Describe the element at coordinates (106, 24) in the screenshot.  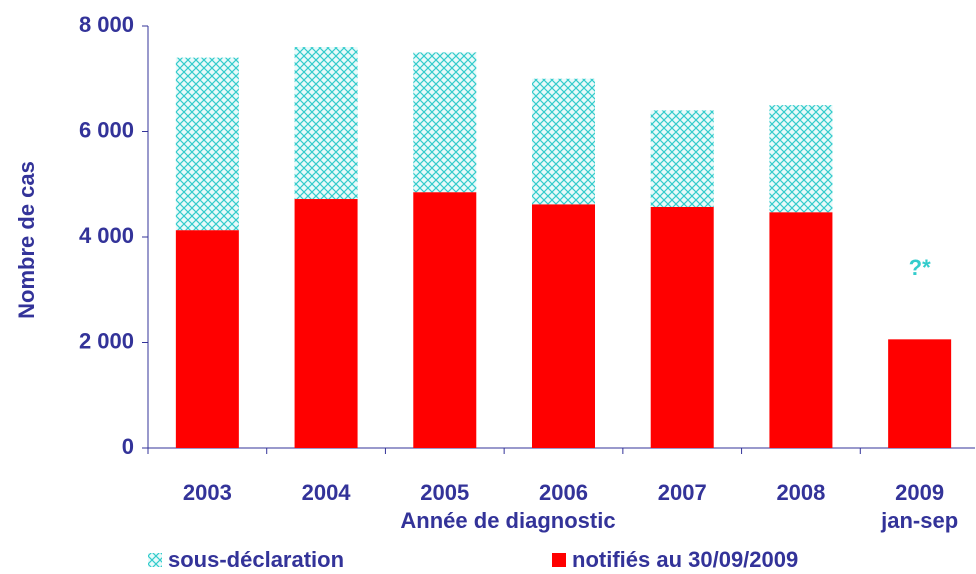
I see `y-tick-label: 8 000` at that location.